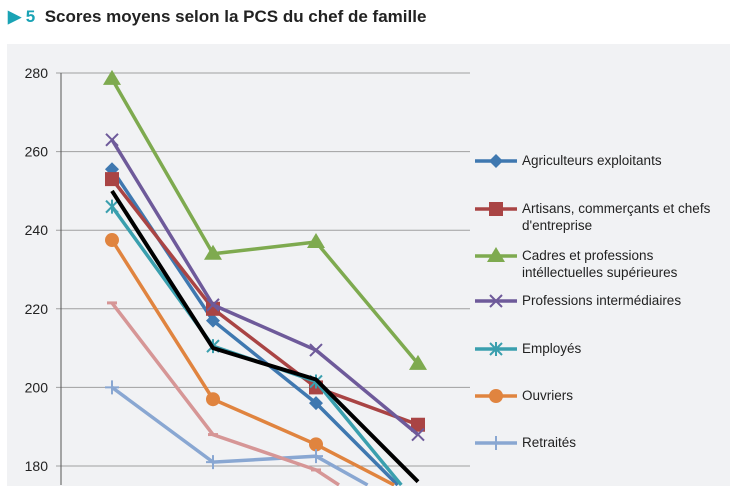 This screenshot has height=486, width=741. I want to click on y-tick-label: 280, so click(37, 73).